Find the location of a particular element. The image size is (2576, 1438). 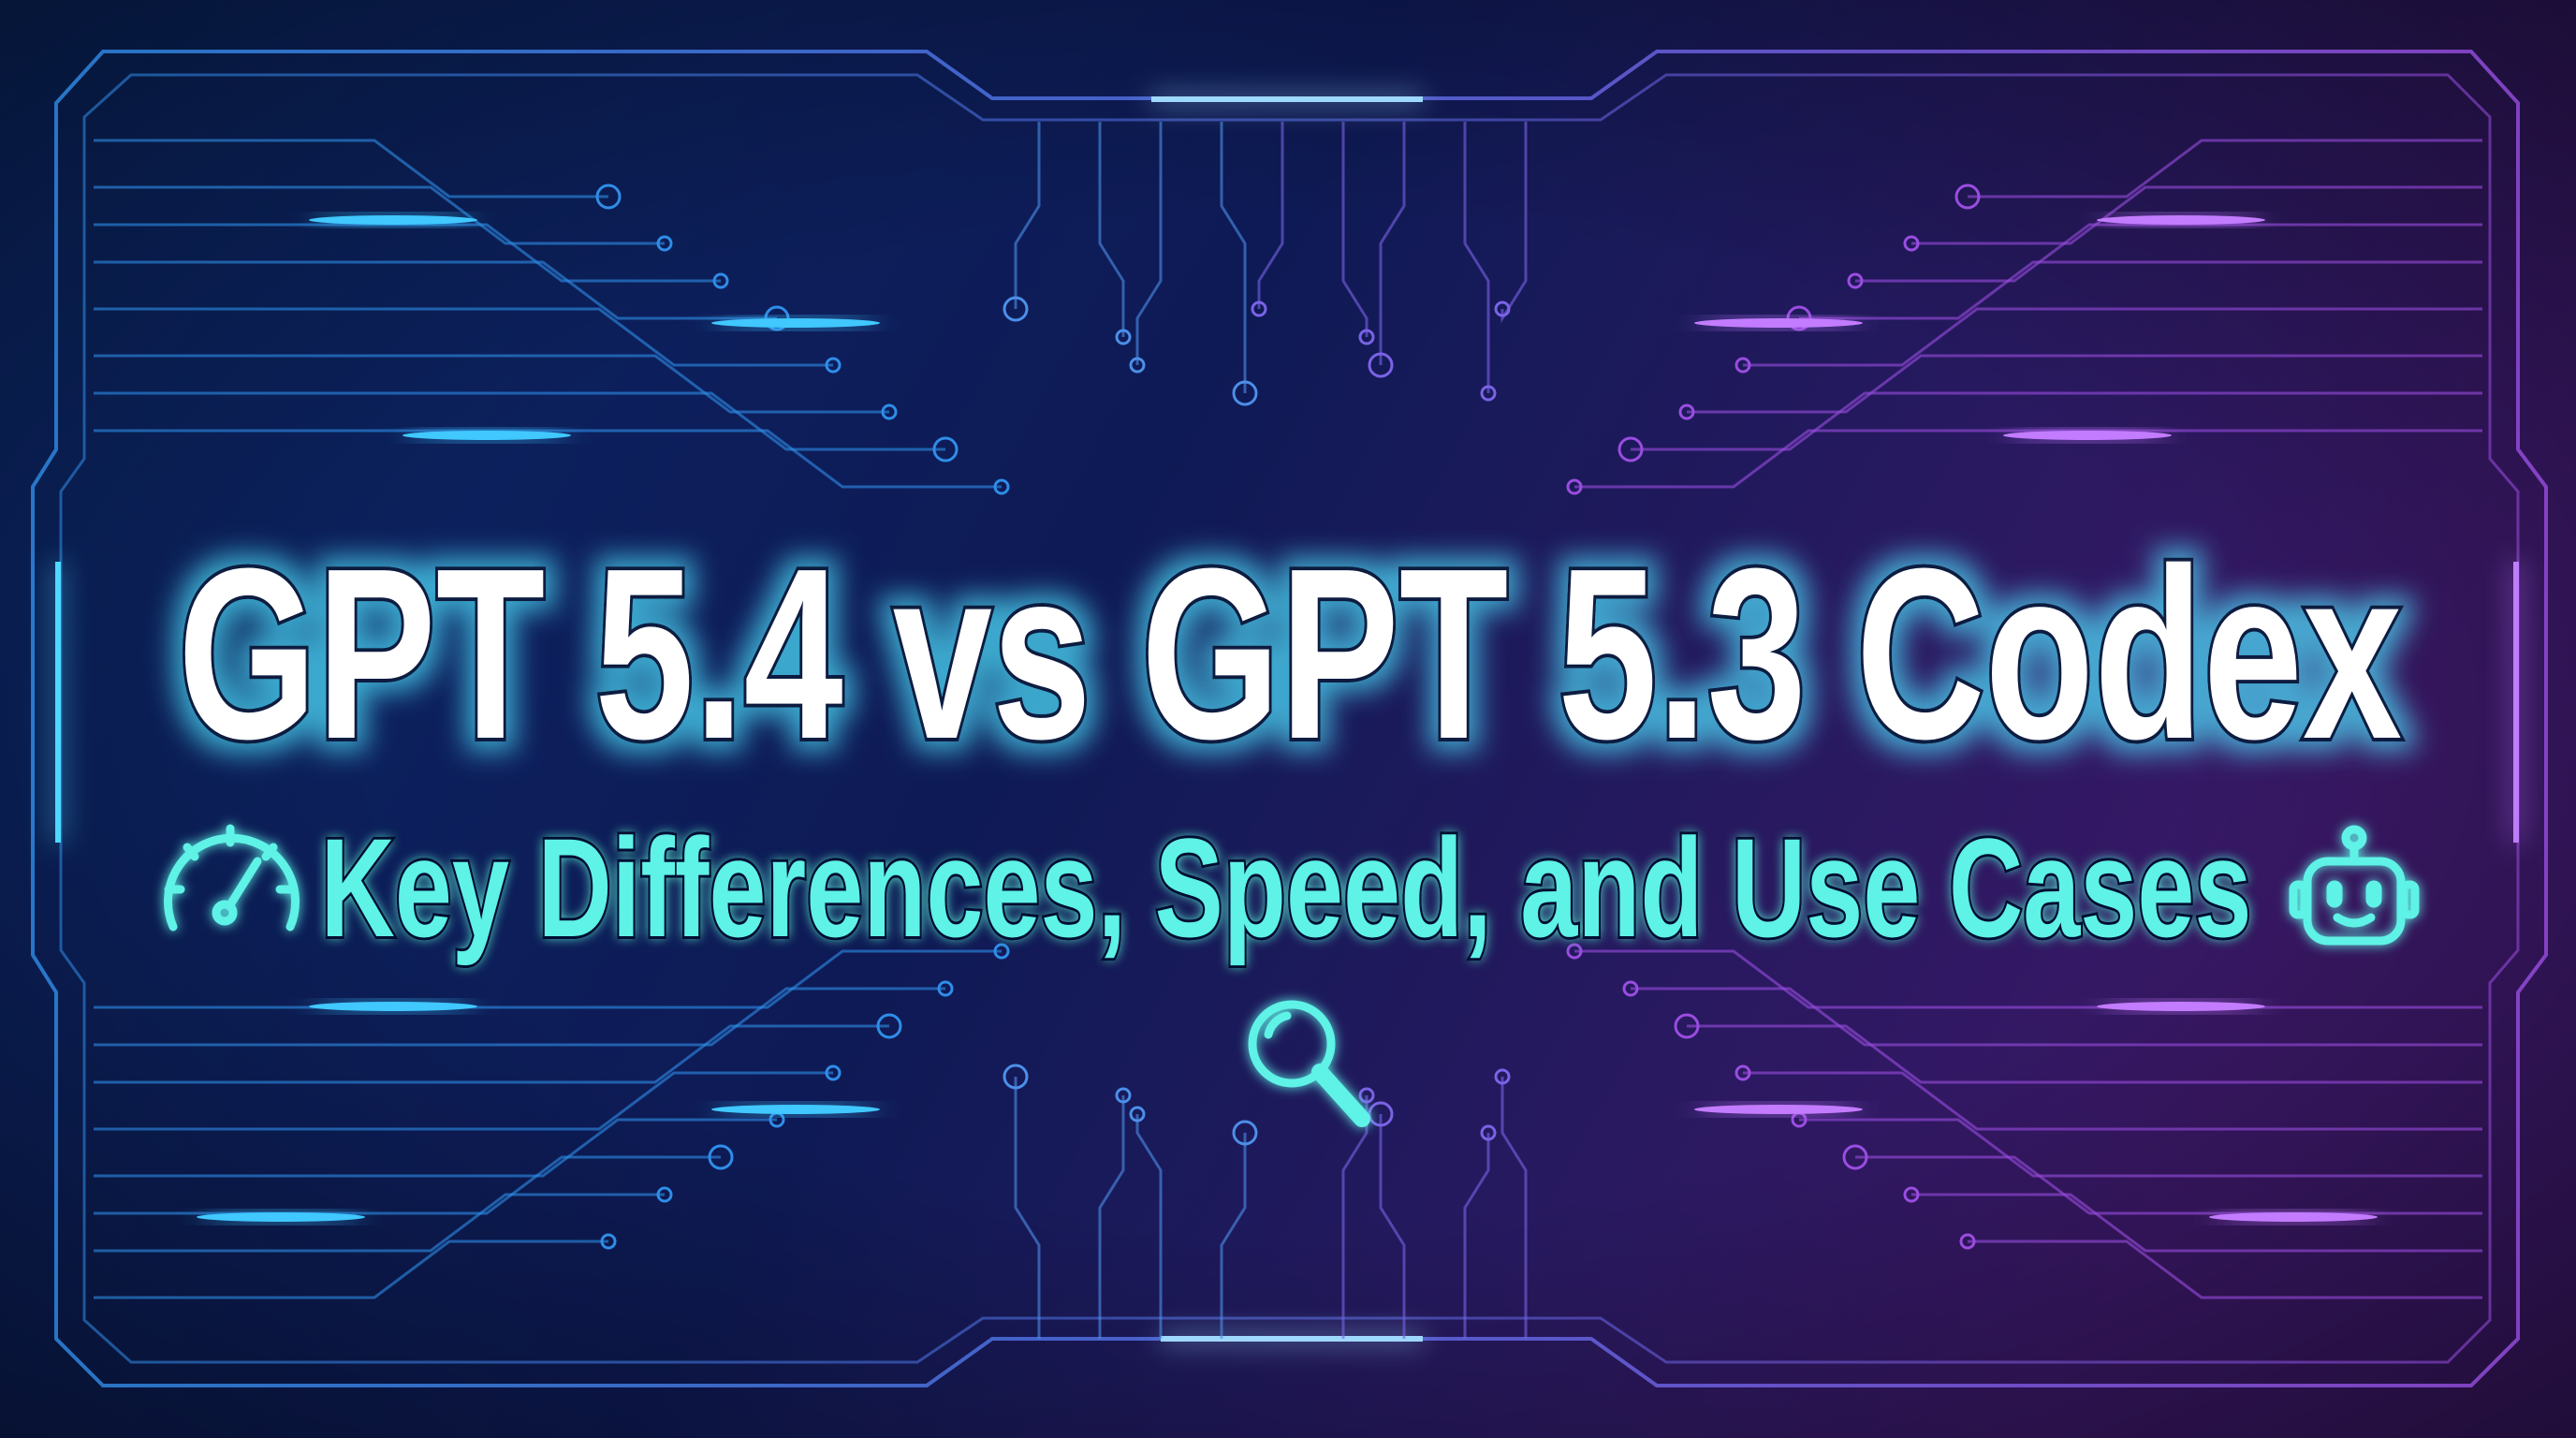

magnifying-glass-icon is located at coordinates (1309, 1063).